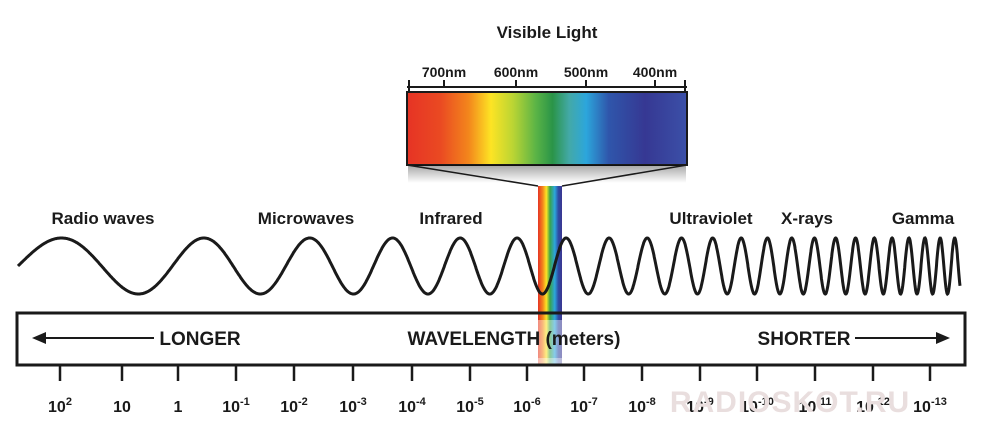 The image size is (988, 439). What do you see at coordinates (757, 406) in the screenshot?
I see `wavelength-tick-label: 10⁻¹⁰` at bounding box center [757, 406].